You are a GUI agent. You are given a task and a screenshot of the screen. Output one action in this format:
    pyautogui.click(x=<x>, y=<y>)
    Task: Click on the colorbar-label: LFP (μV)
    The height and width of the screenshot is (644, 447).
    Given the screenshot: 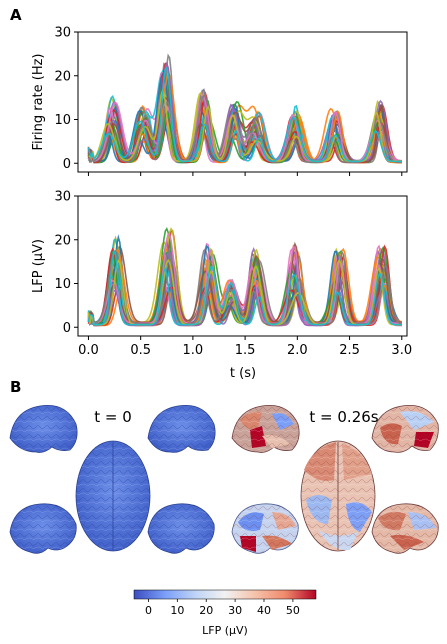 What is the action you would take?
    pyautogui.click(x=225, y=630)
    